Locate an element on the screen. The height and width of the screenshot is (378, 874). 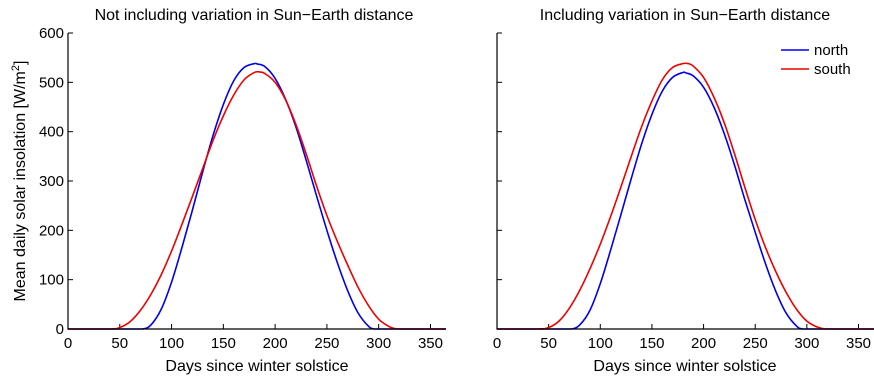
right-x-ticks: 0 50 100 150 200 250 300 350 is located at coordinates (682, 338).